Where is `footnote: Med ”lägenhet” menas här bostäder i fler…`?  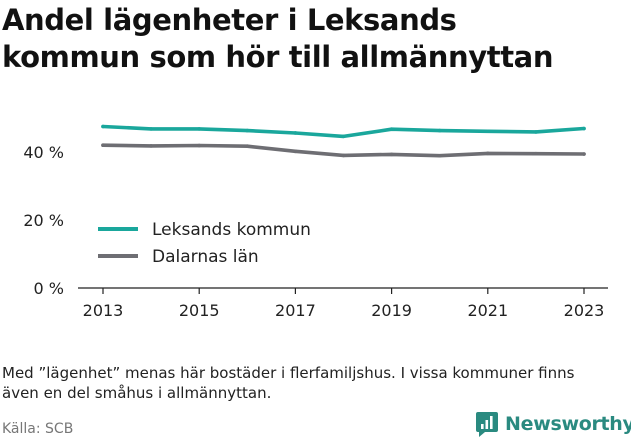
footnote: Med ”lägenhet” menas här bostäder i fler… is located at coordinates (312, 383).